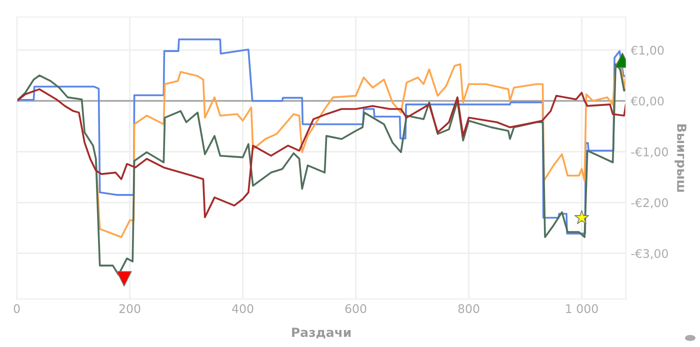 The image size is (700, 347). I want to click on y-tick-label: €0,00, so click(647, 101).